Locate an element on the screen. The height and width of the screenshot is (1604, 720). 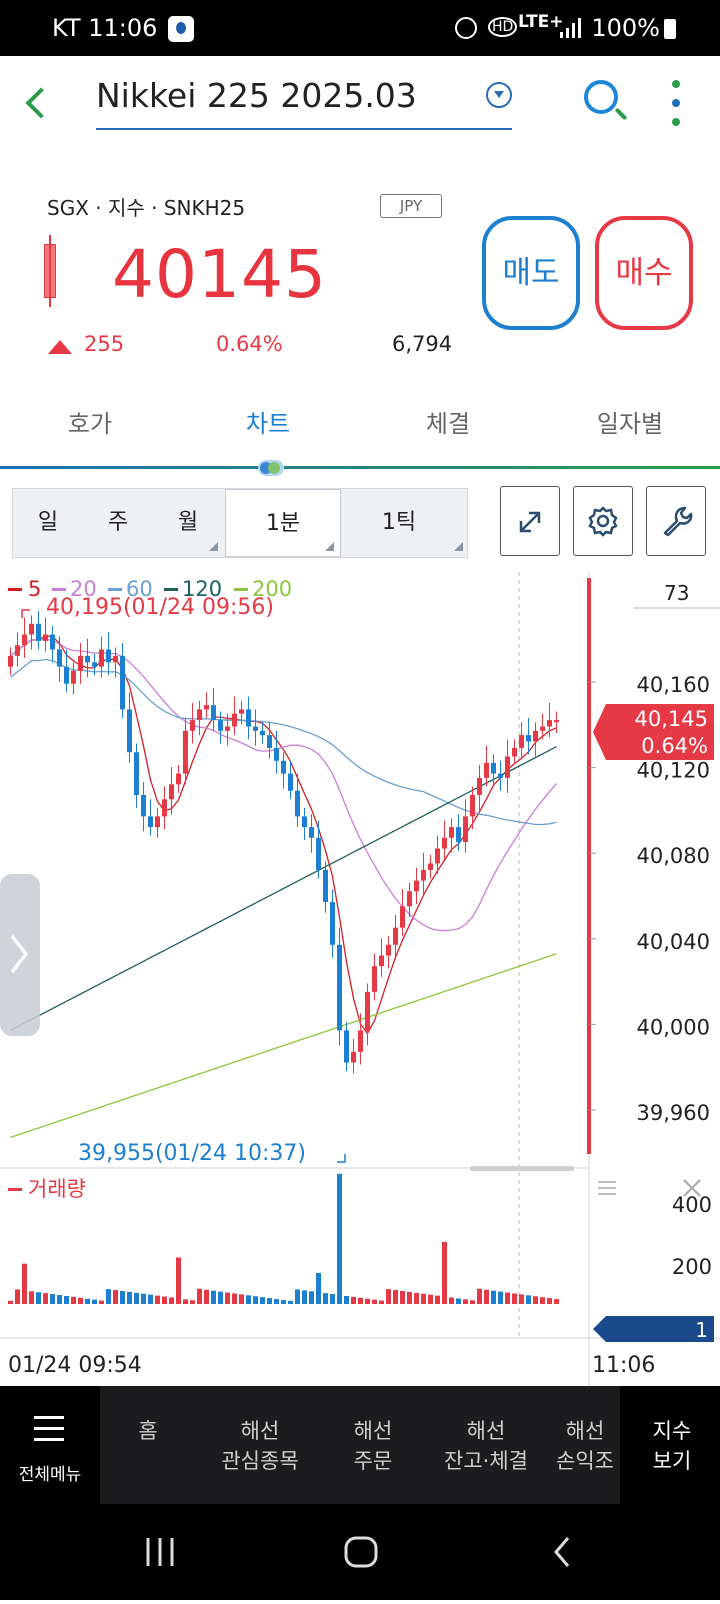
tick-corner-icon is located at coordinates (458, 546).